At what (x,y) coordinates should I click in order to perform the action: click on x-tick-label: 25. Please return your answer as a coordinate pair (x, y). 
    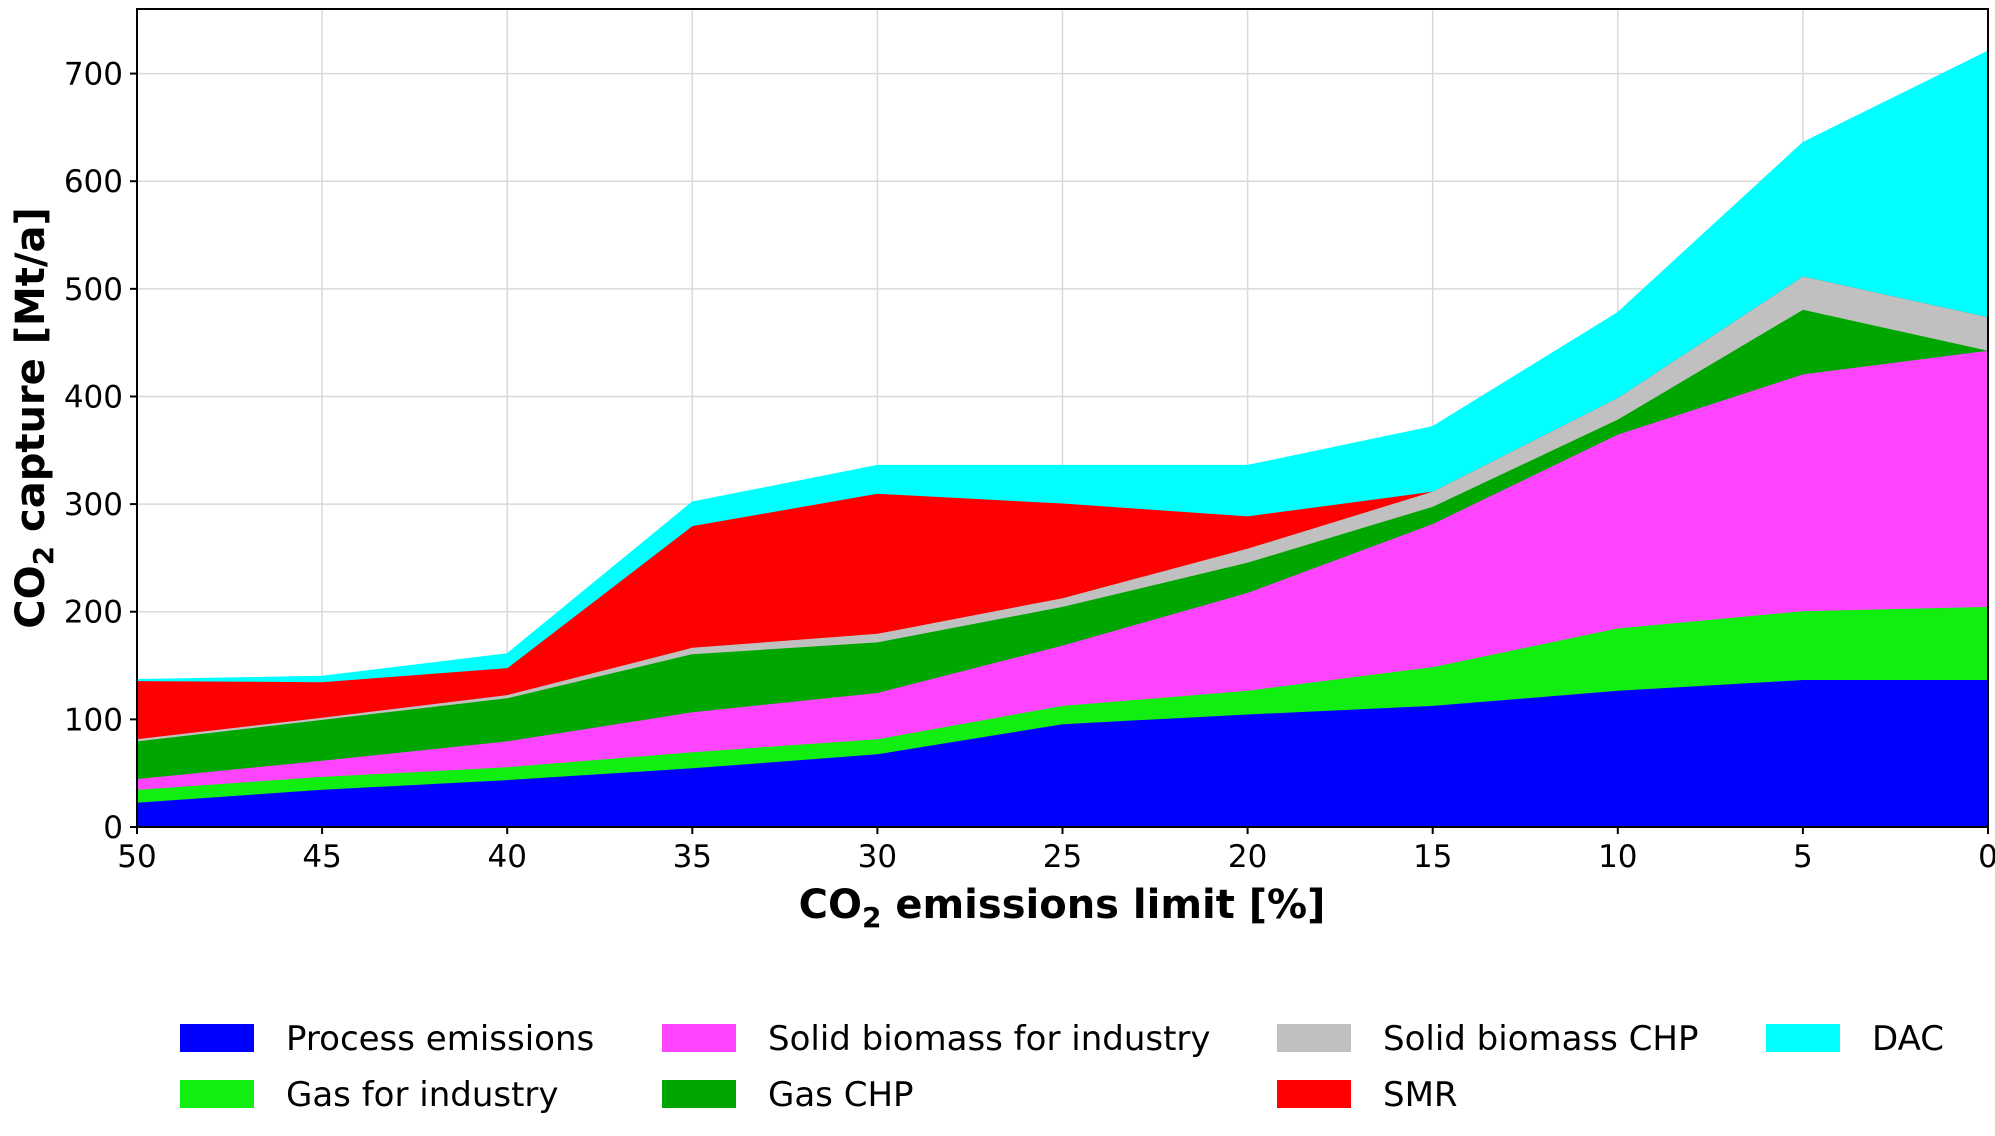
    Looking at the image, I should click on (1062, 857).